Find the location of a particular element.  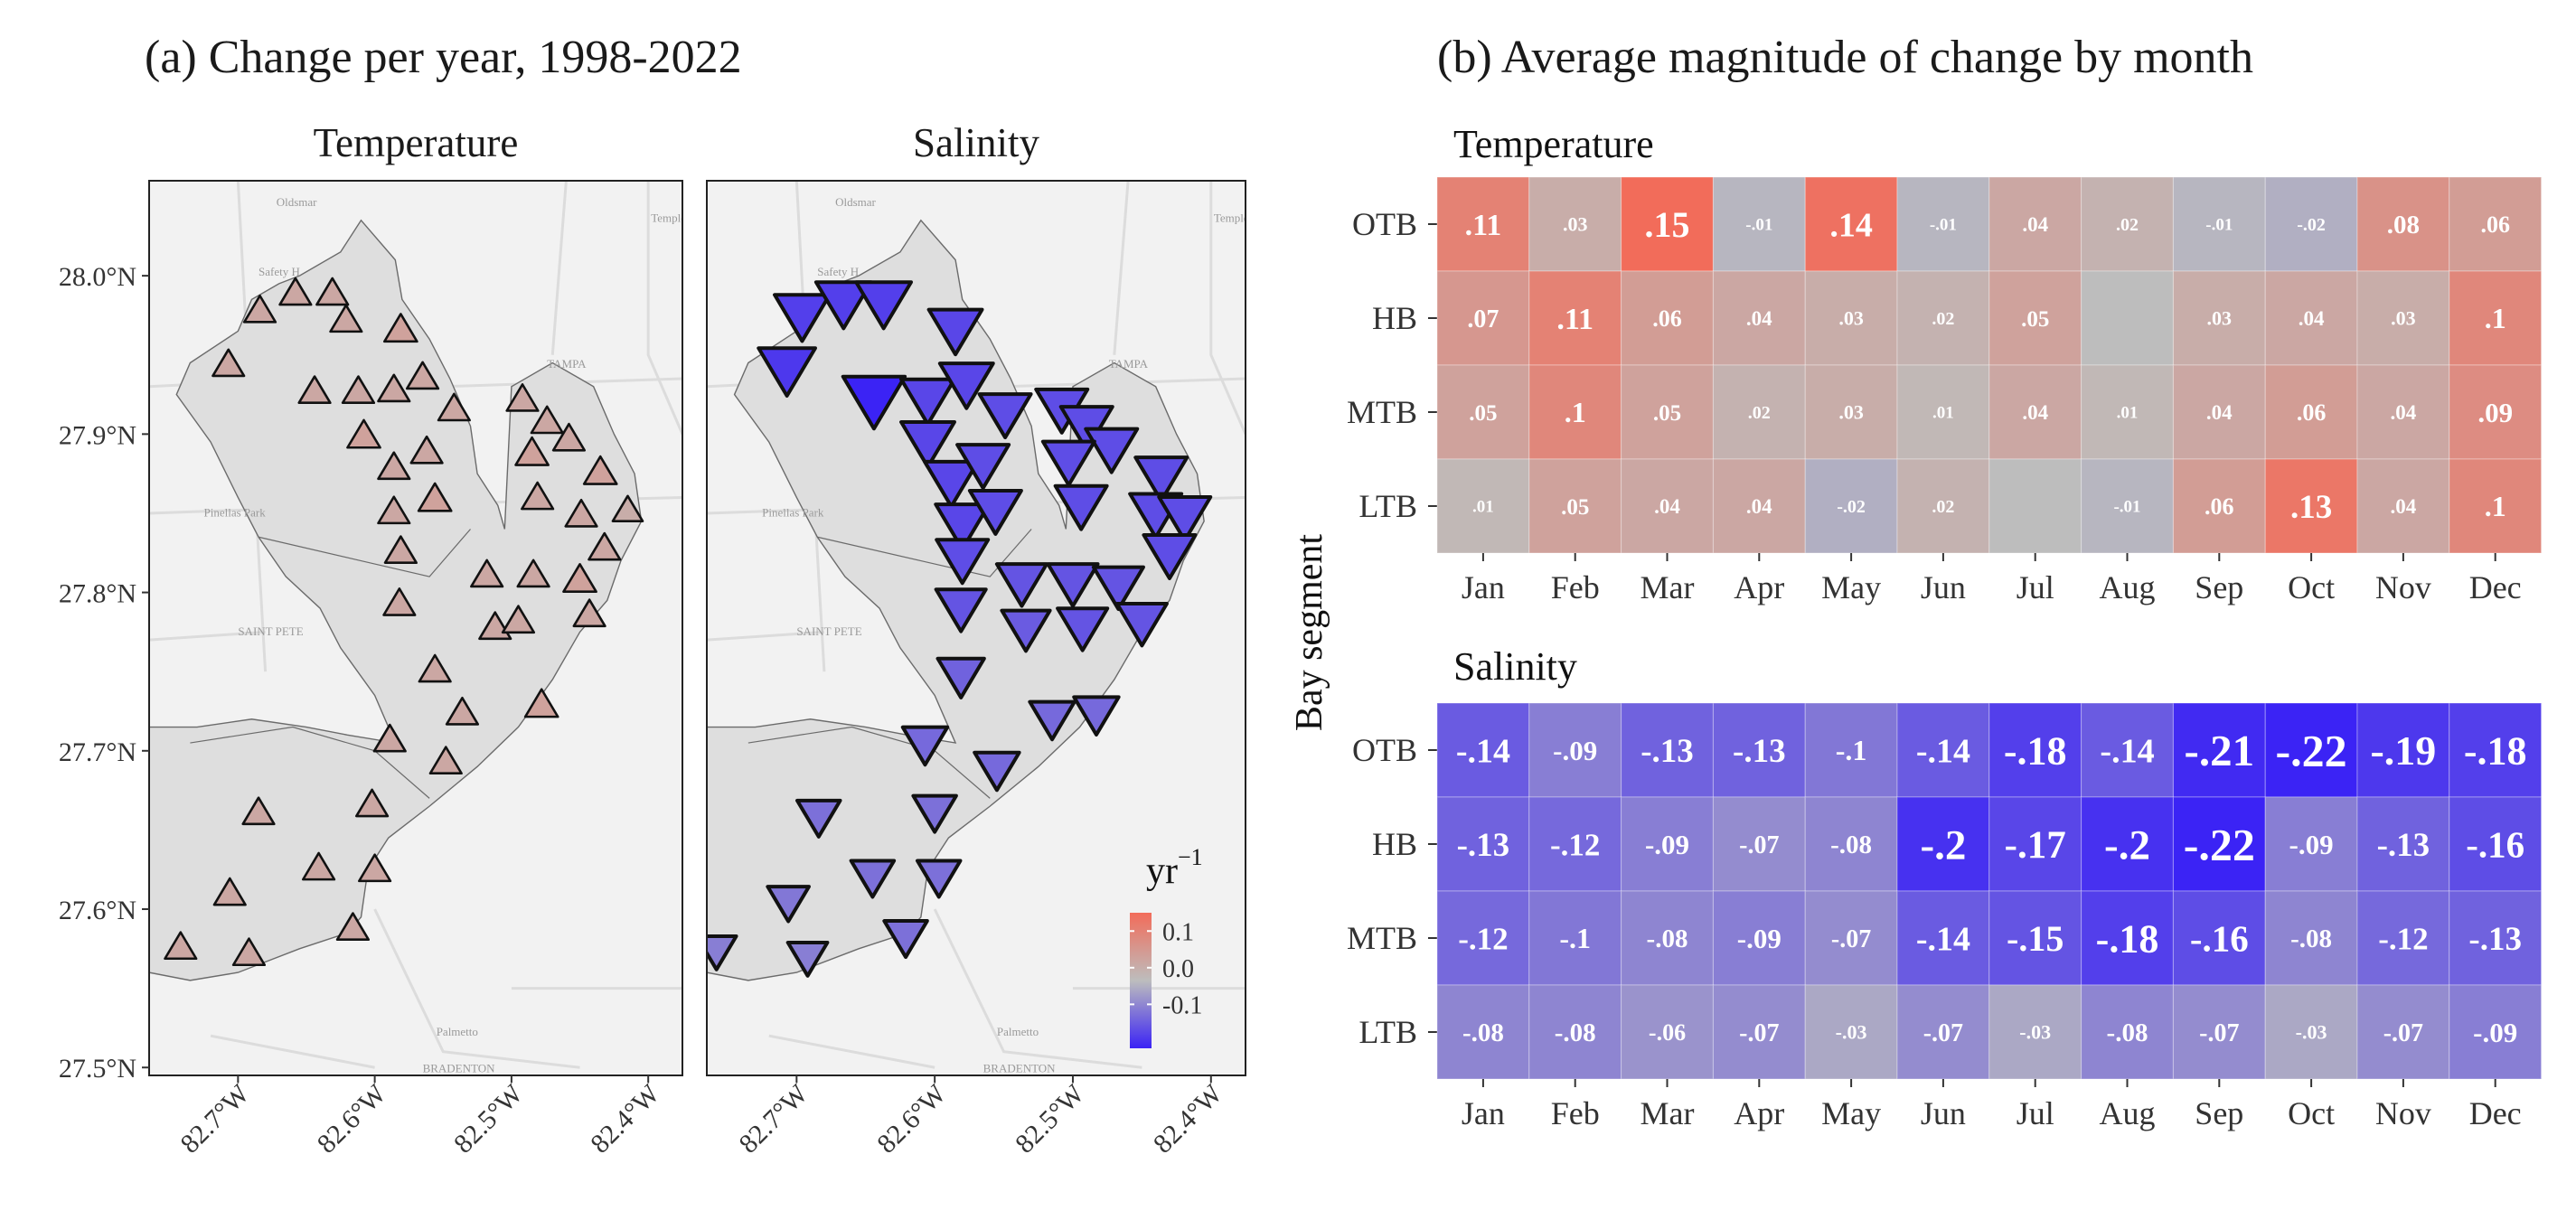

month-label: Jun is located at coordinates (1943, 1113).